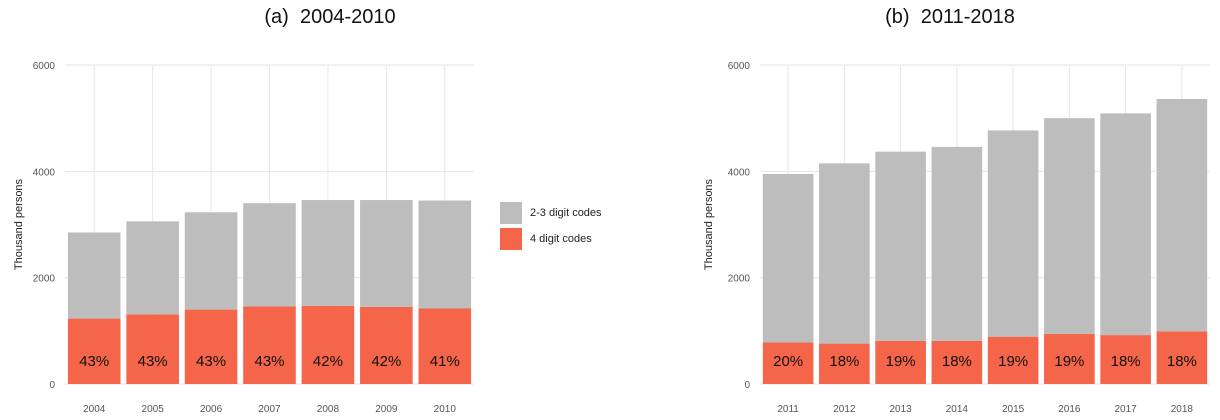 The width and height of the screenshot is (1220, 420). I want to click on legend: 2-3 digit codes 4 digit codes, so click(551, 226).